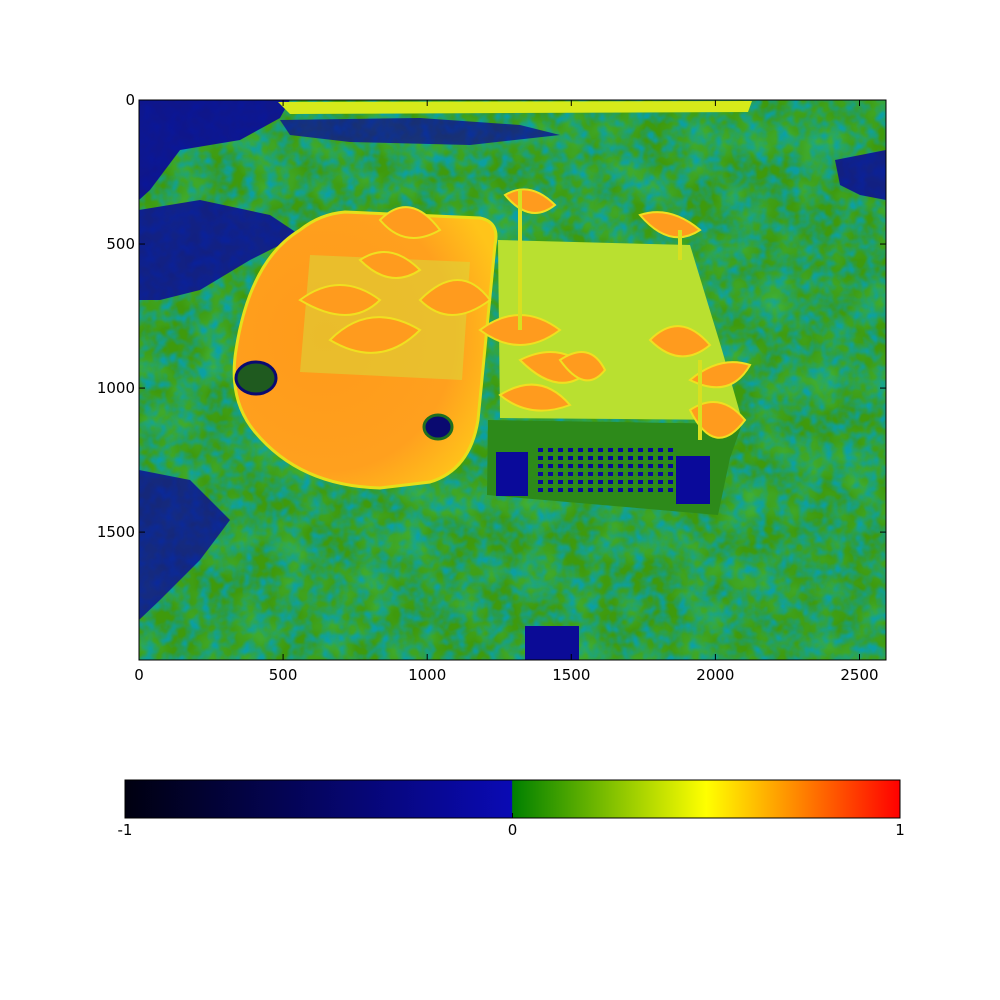  What do you see at coordinates (605, 470) in the screenshot?
I see `crate-grid` at bounding box center [605, 470].